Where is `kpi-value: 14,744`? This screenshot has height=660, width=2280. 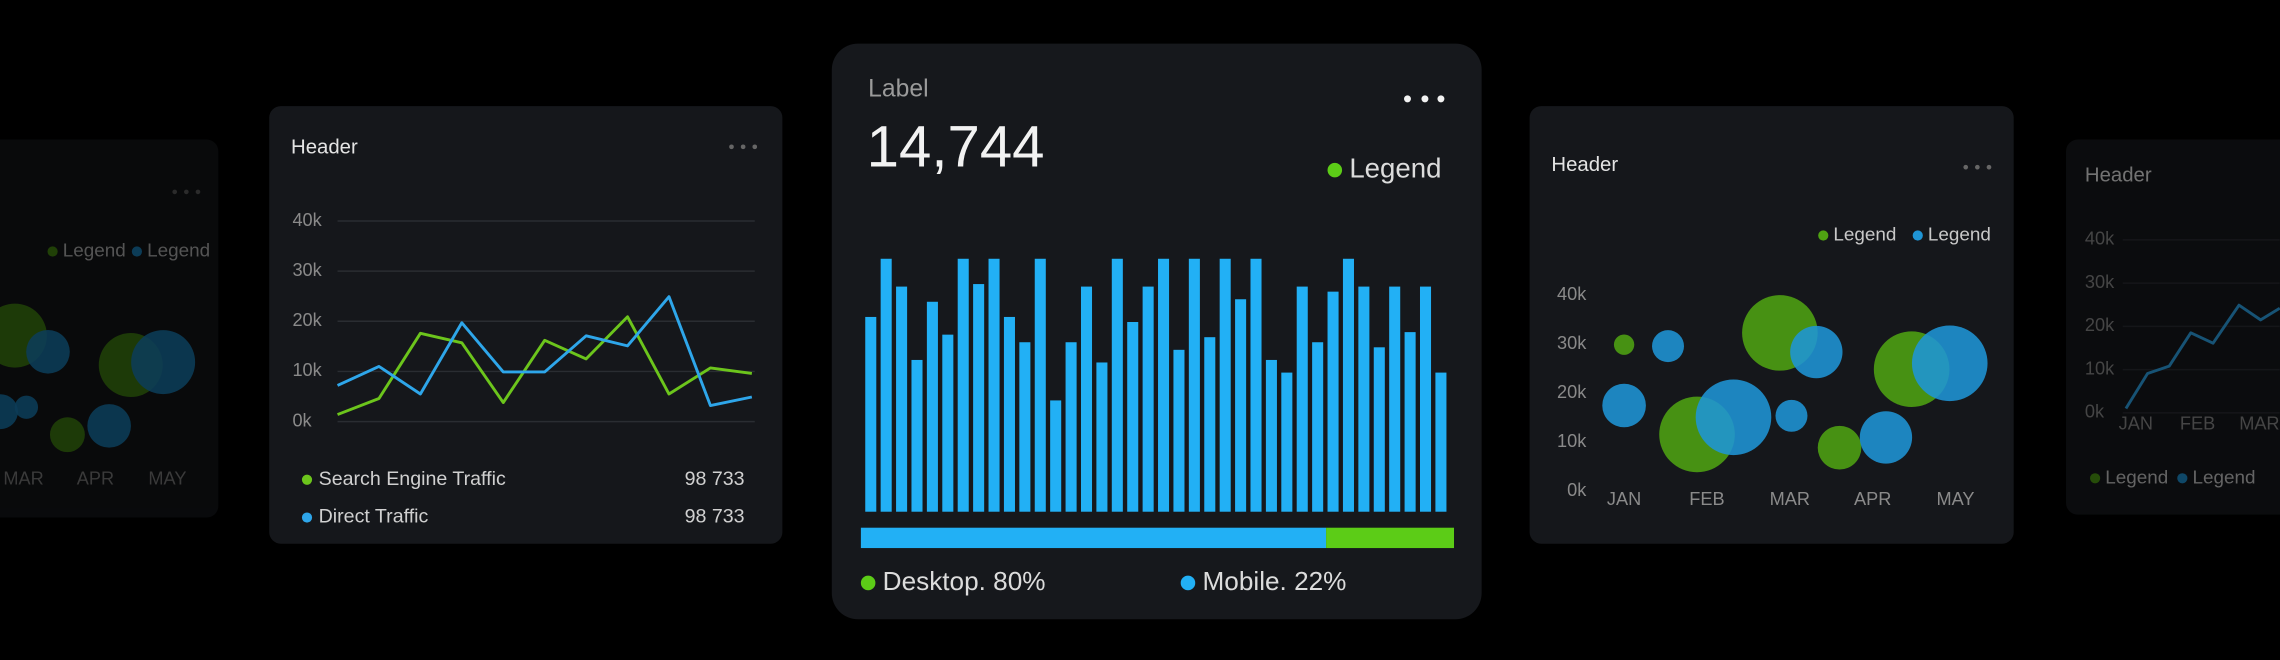 kpi-value: 14,744 is located at coordinates (956, 147).